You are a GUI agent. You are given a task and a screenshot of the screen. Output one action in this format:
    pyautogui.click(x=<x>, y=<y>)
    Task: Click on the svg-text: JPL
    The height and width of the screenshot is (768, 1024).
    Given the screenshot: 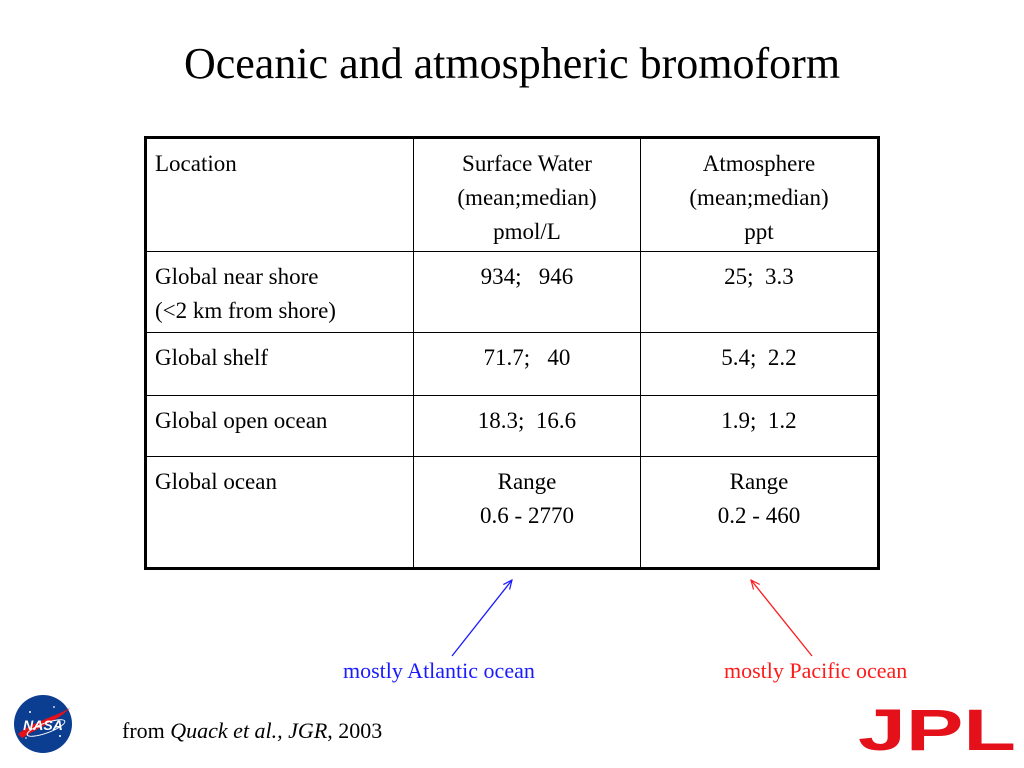 What is the action you would take?
    pyautogui.click(x=937, y=729)
    